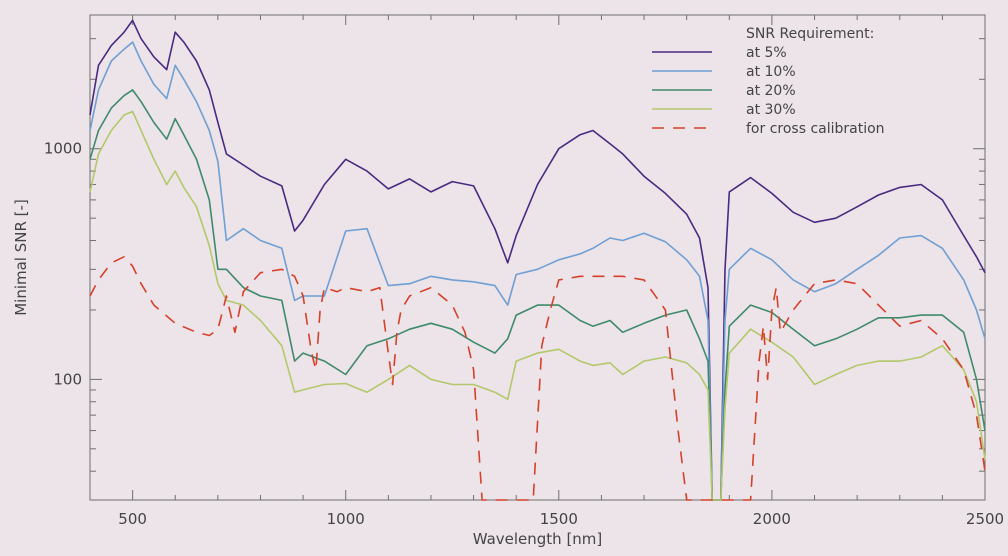 Image resolution: width=1008 pixels, height=556 pixels. I want to click on legend-label: for cross calibration, so click(815, 129).